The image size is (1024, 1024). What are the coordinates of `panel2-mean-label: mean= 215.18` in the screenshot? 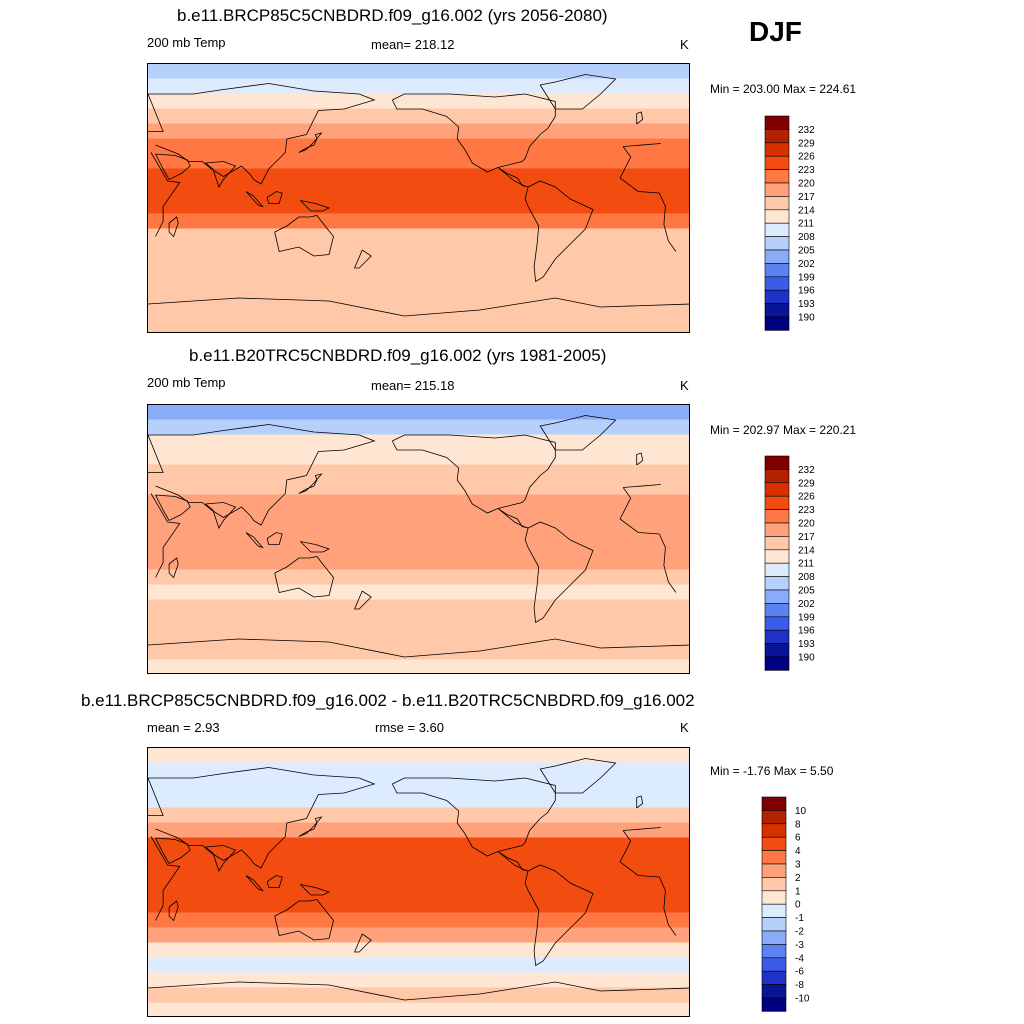 It's located at (413, 385).